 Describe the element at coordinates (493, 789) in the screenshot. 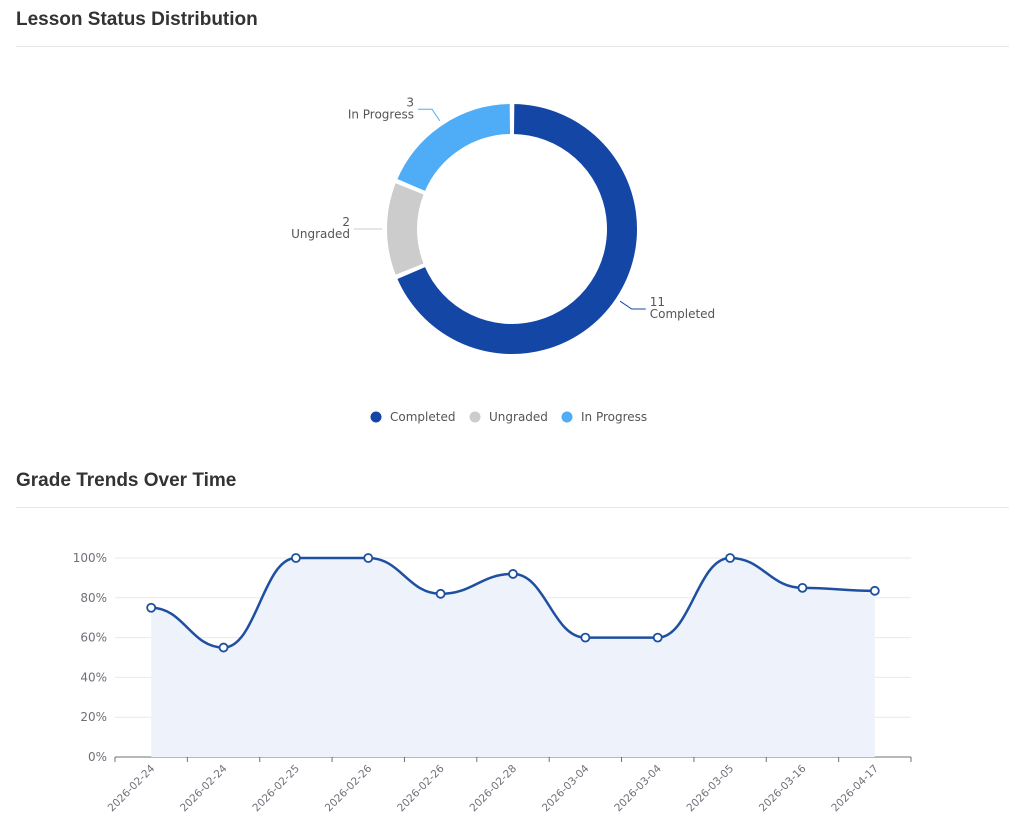

I see `x-tick-label: 2026-02-28` at that location.